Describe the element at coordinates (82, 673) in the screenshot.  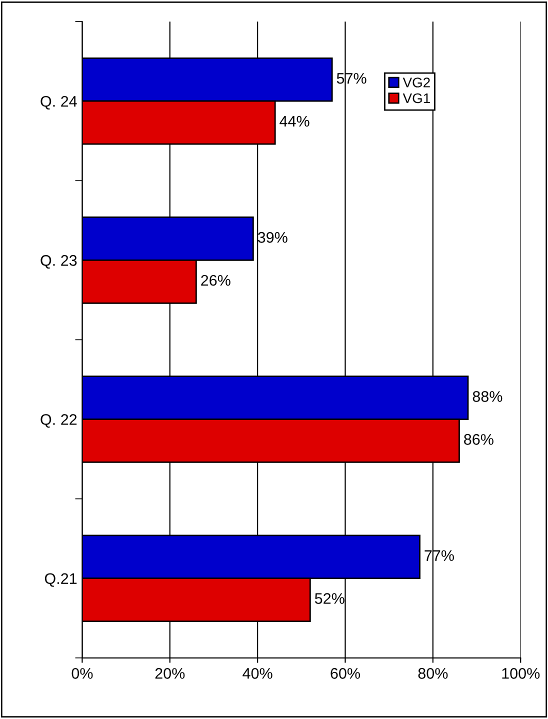
I see `x-tick-label: 0%` at that location.